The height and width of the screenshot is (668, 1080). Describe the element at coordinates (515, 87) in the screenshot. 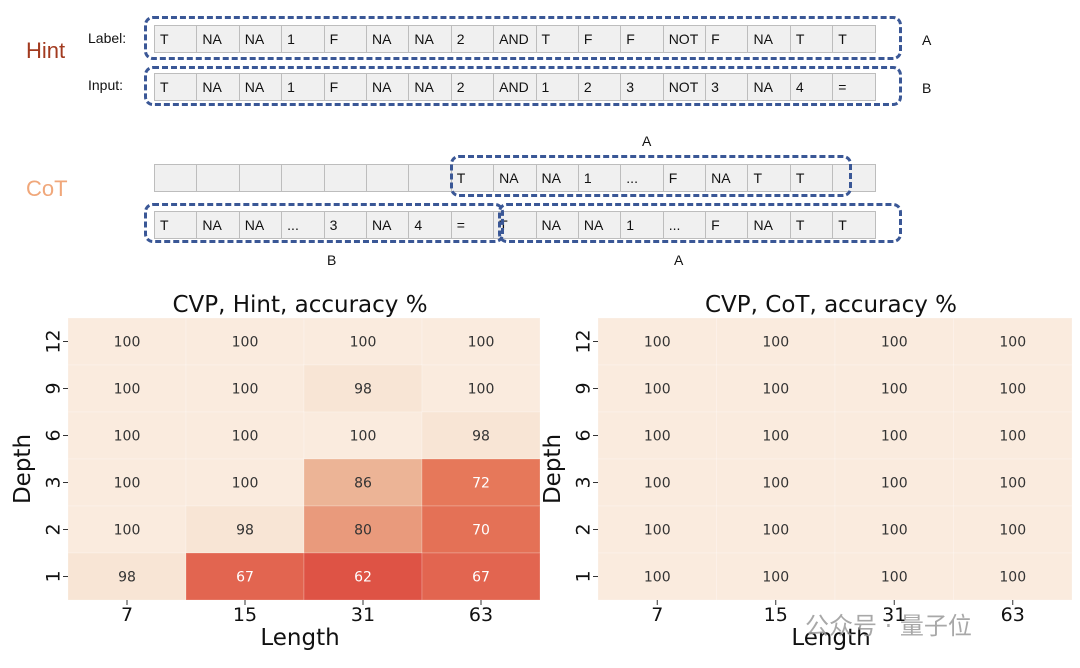

I see `input-sequence: T NA NA 1 F NA NA 2 AND 1 2 3 NOT 3 NA 4 =` at that location.